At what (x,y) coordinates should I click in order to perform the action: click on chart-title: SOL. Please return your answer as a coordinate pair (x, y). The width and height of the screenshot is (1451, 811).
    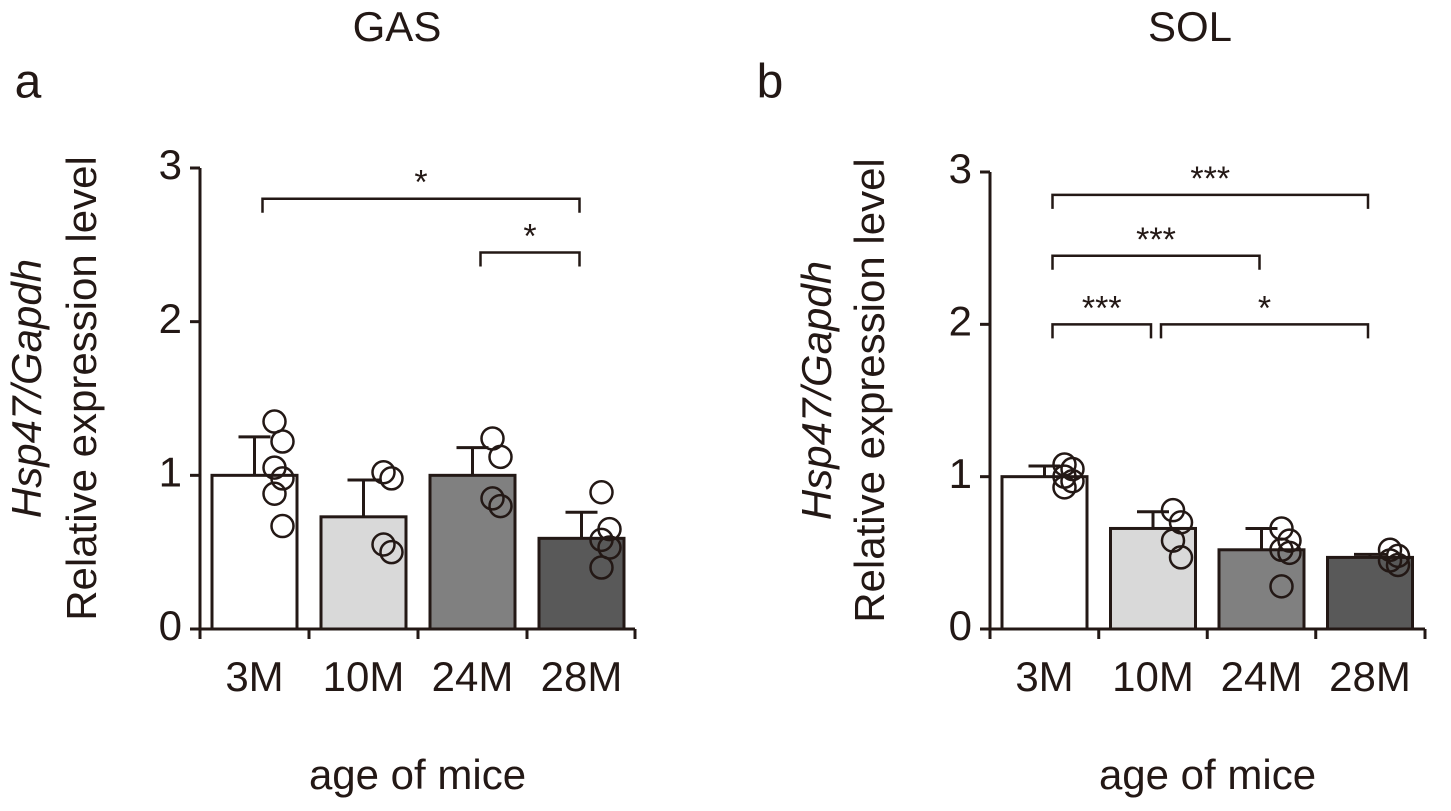
    Looking at the image, I should click on (1190, 26).